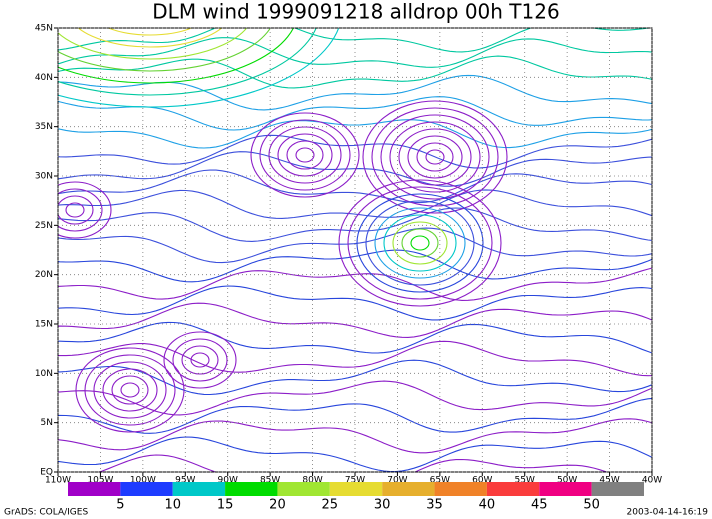  I want to click on lat-tick-label: 45N, so click(44, 29).